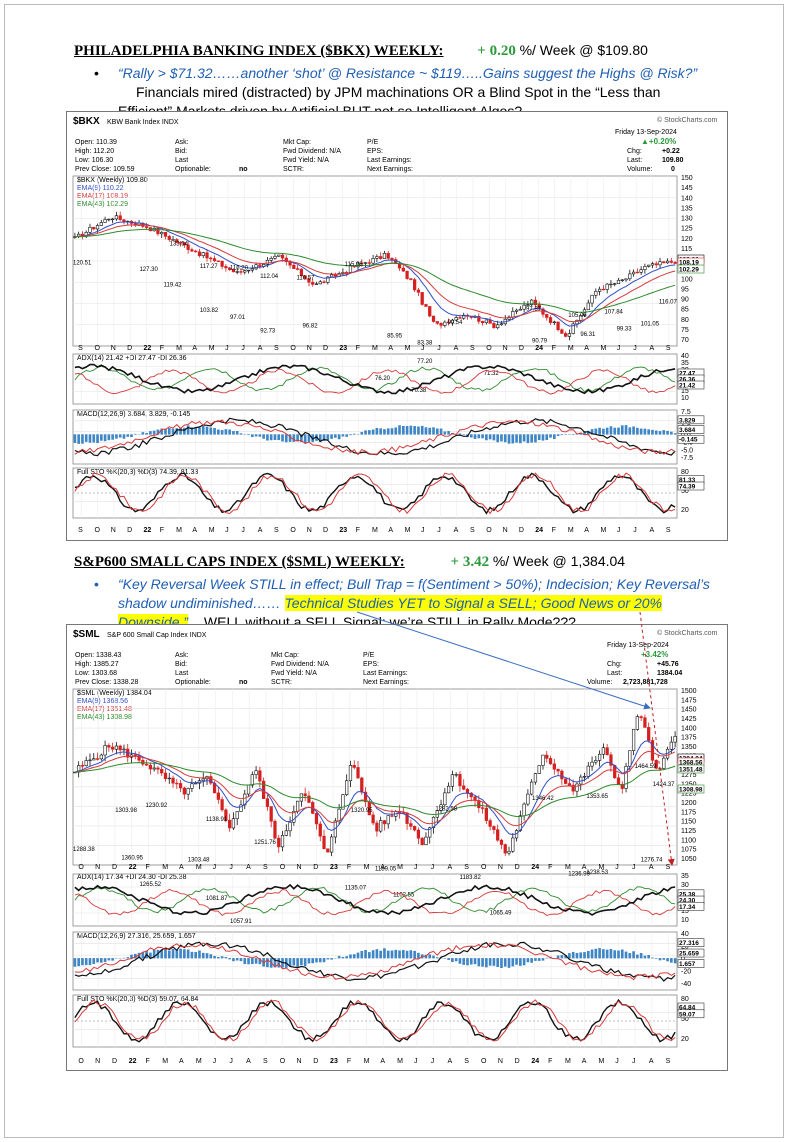 The width and height of the screenshot is (788, 1142). I want to click on ema17-line, so click(375, 788).